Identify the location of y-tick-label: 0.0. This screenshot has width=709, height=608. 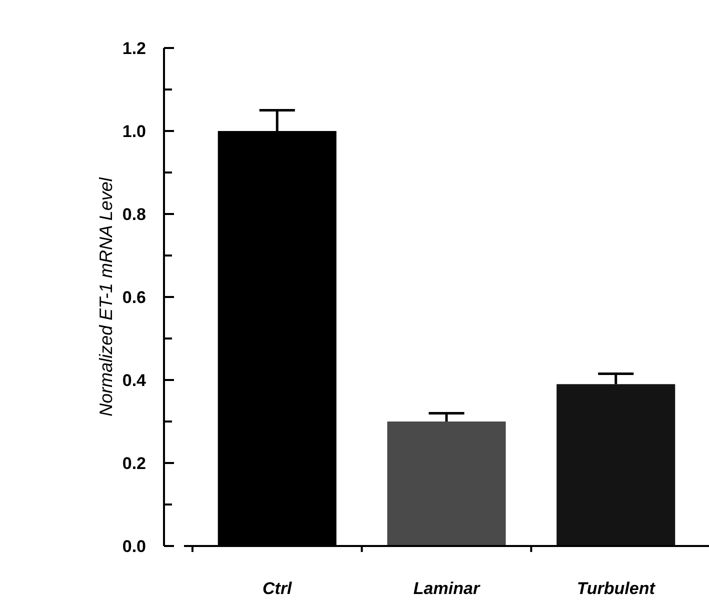
(134, 546).